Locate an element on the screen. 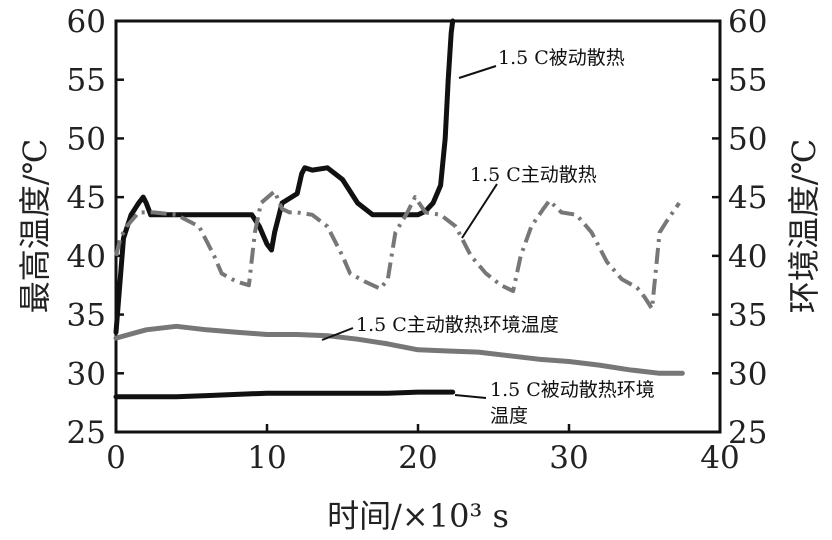 The image size is (832, 540). y-tick-label-right: 55 is located at coordinates (747, 81).